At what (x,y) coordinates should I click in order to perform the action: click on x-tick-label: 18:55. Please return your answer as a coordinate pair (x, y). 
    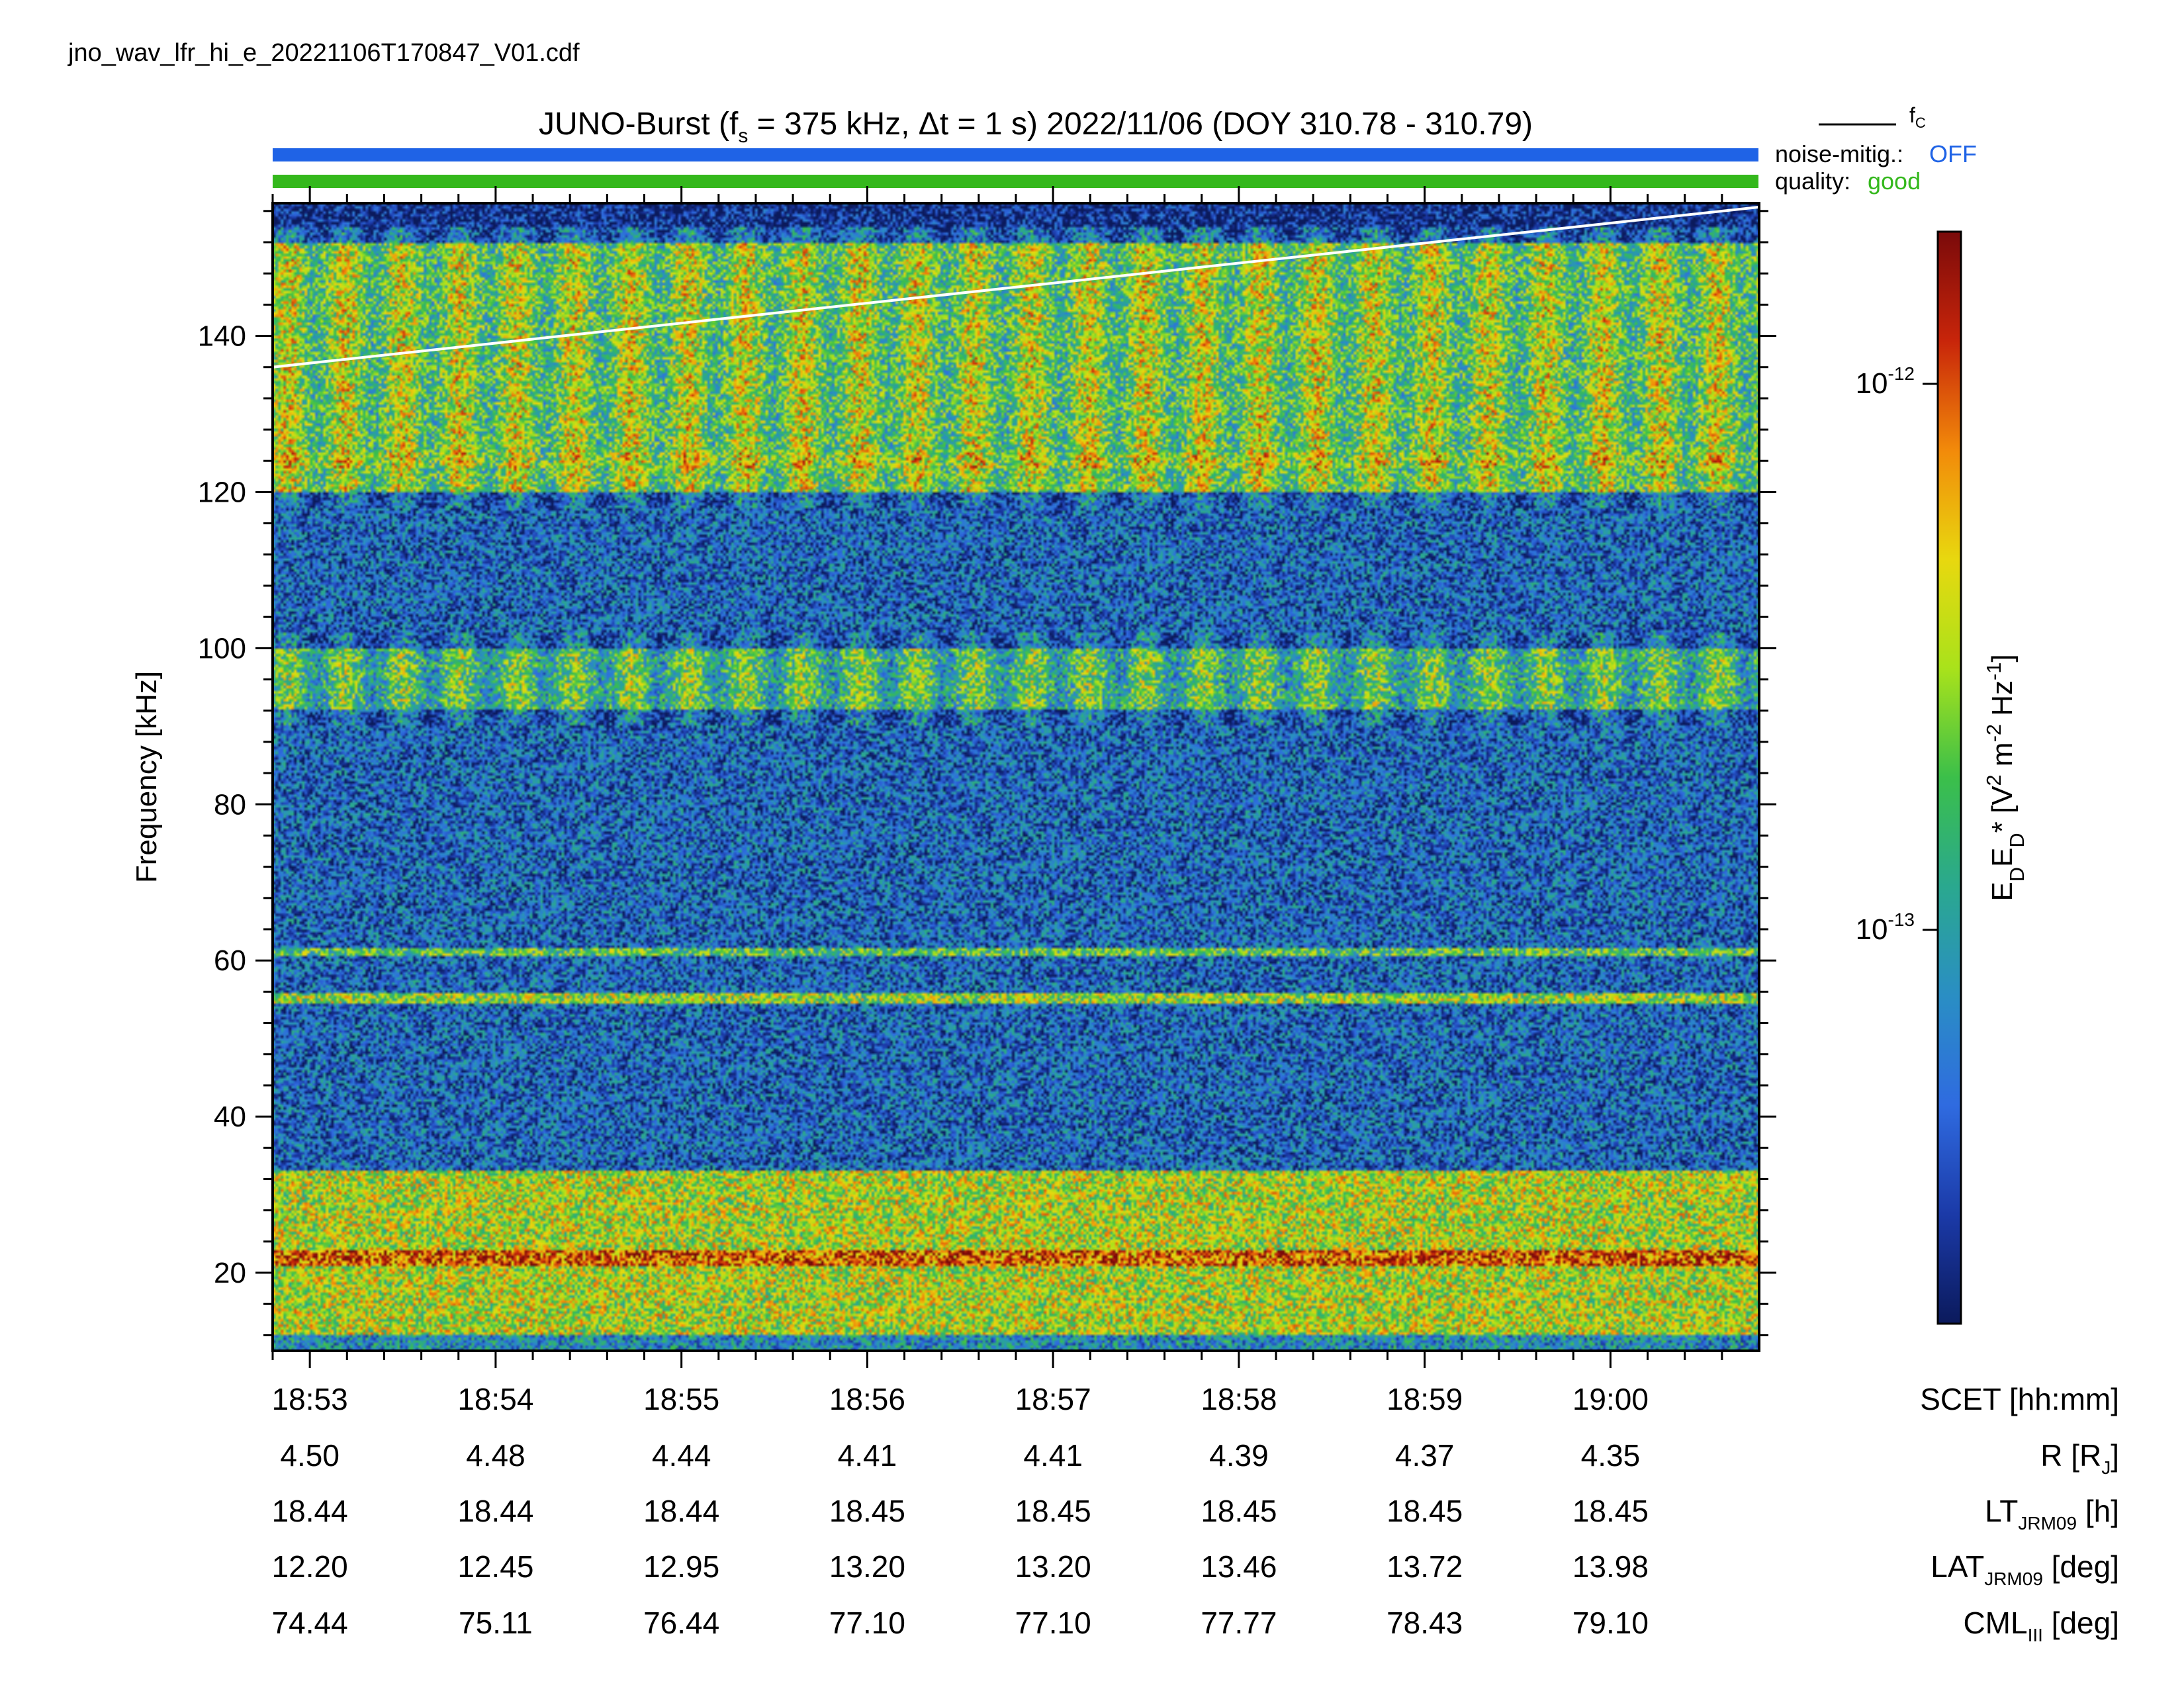
    Looking at the image, I should click on (681, 1399).